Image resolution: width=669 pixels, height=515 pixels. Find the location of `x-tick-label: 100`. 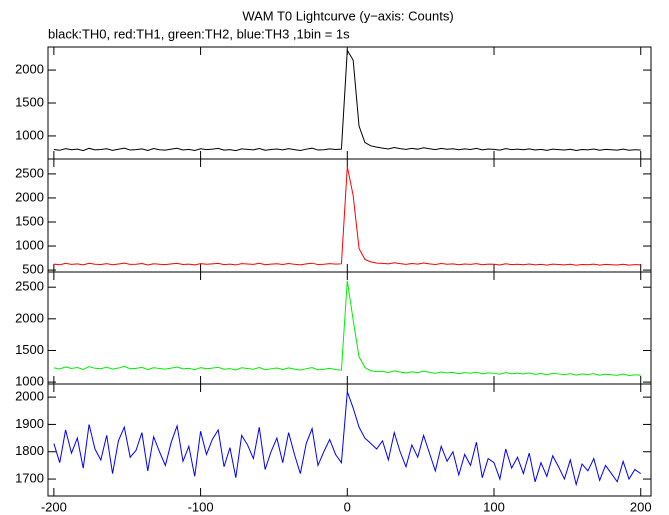

x-tick-label: 100 is located at coordinates (494, 506).